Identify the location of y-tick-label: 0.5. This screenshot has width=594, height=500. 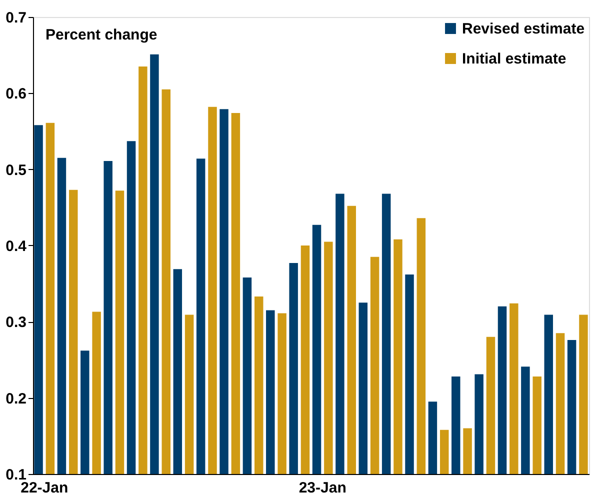
(16, 170).